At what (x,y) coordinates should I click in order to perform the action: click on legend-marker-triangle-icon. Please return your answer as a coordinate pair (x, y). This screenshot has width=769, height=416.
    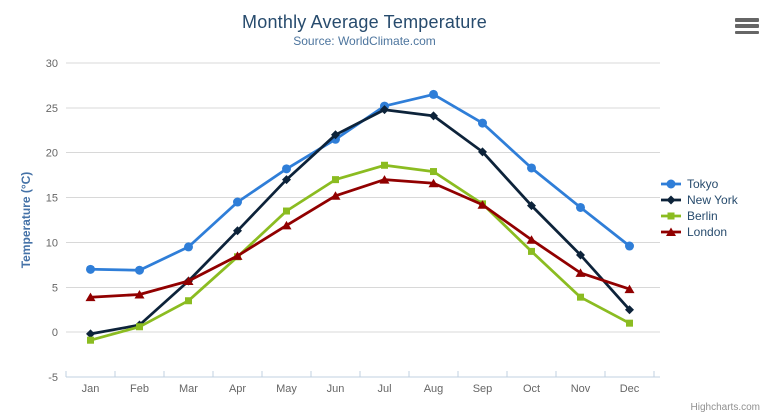
    Looking at the image, I should click on (671, 231).